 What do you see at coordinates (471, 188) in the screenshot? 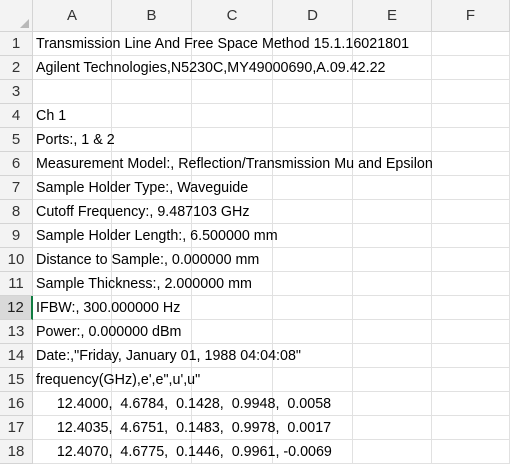
I see `cell-f7` at bounding box center [471, 188].